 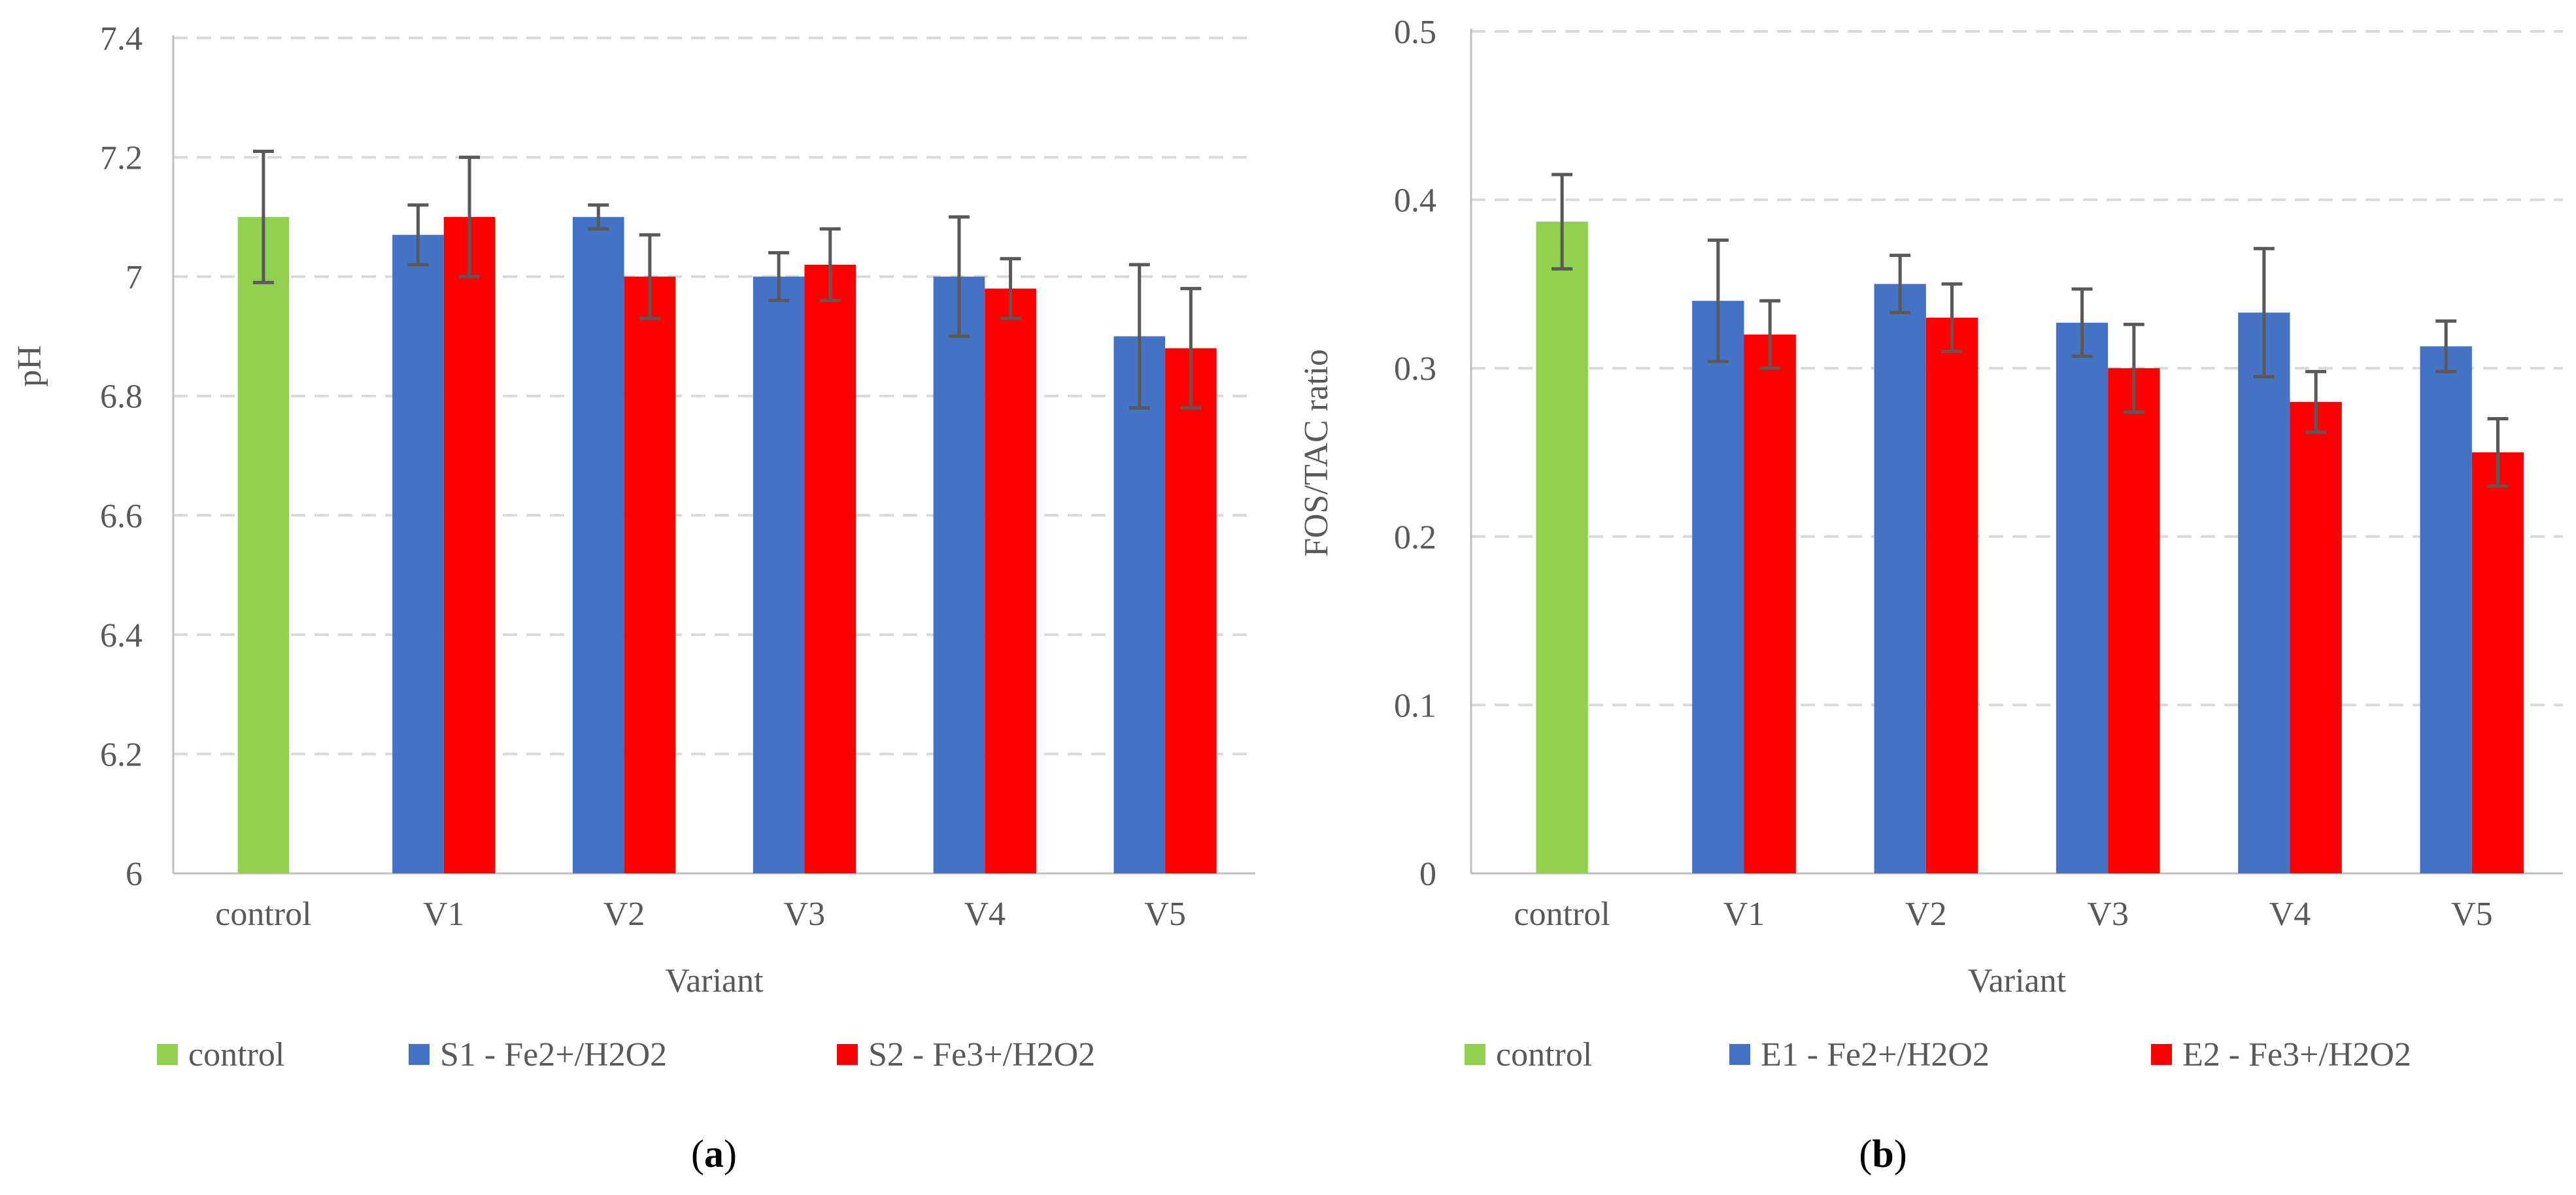 I want to click on y-tick-label: 7, so click(x=134, y=278).